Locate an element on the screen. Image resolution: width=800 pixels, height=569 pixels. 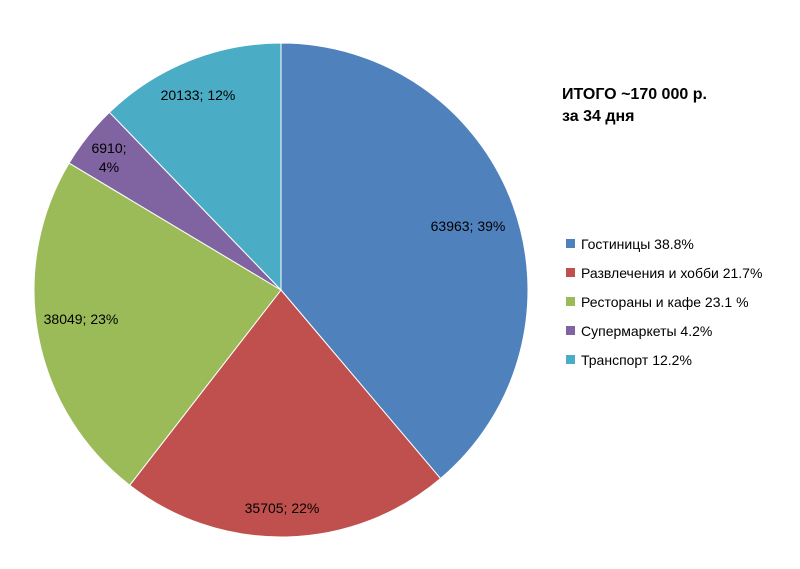
legend-label: Рестораны и кафе 23.1 % is located at coordinates (665, 301).